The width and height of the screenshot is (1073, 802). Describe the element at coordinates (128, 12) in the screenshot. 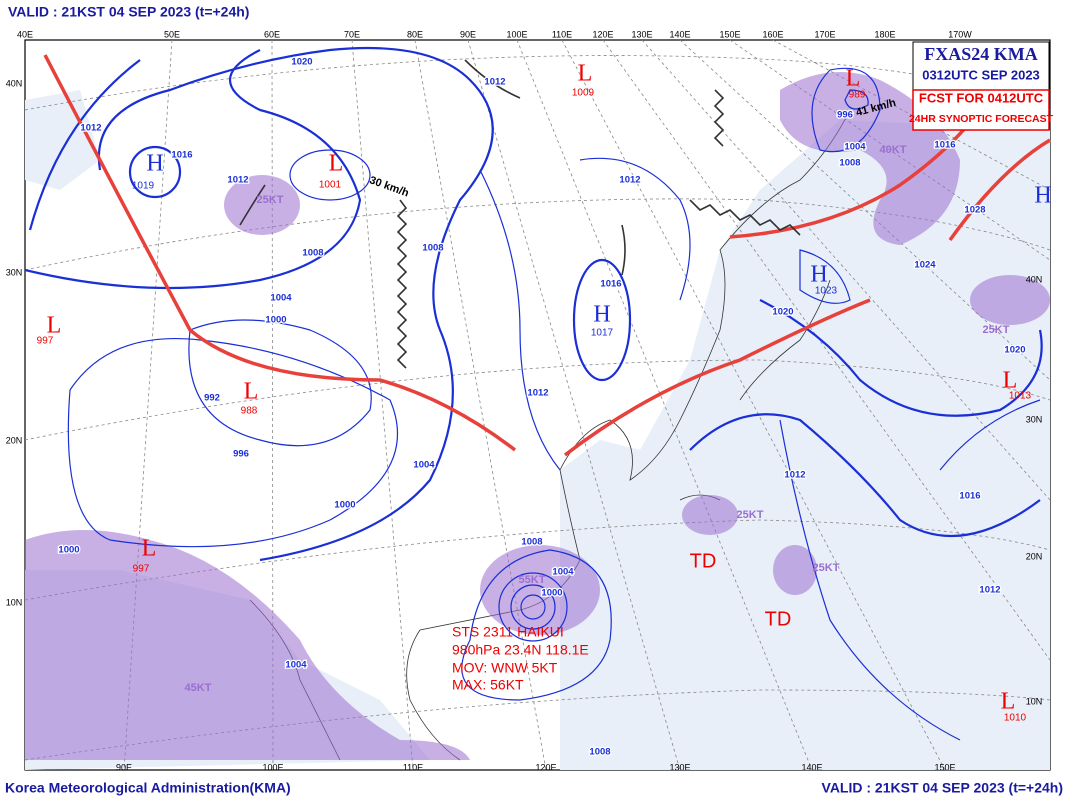

I see `header-valid: VALID : 21KST 04 SEP 2023 (t=+24h)` at that location.